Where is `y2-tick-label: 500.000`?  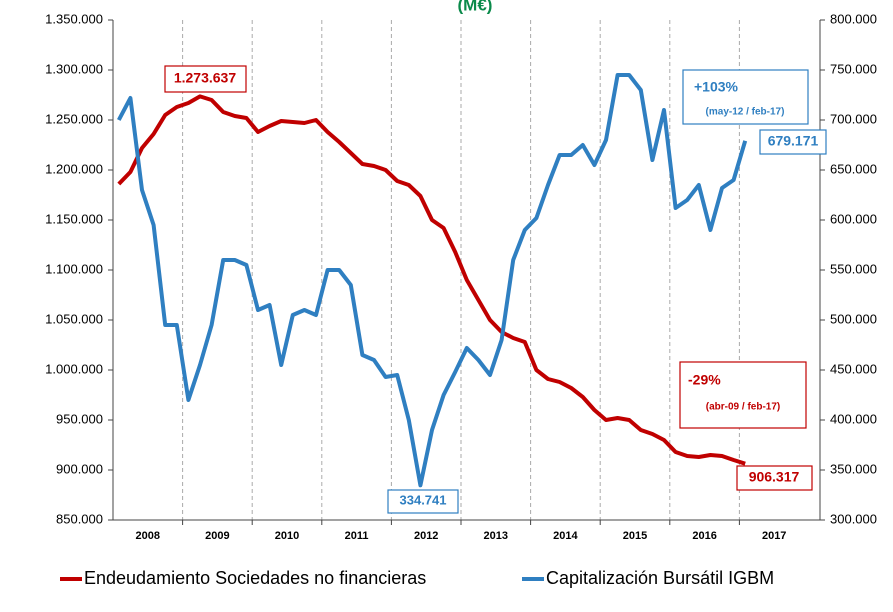 y2-tick-label: 500.000 is located at coordinates (853, 318).